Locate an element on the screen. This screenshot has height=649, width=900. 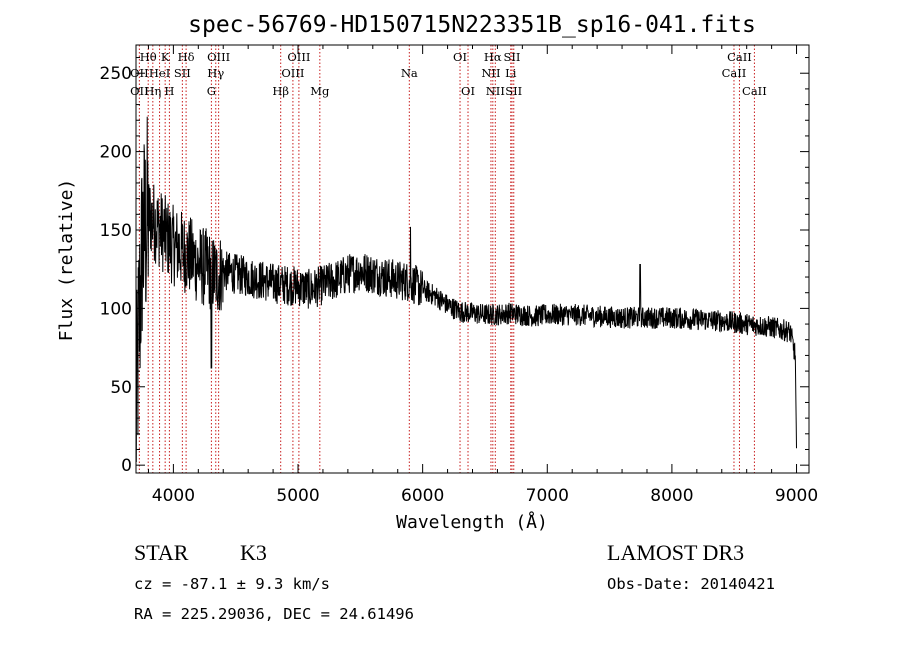
spectral-line-label: Hθ is located at coordinates (148, 57).